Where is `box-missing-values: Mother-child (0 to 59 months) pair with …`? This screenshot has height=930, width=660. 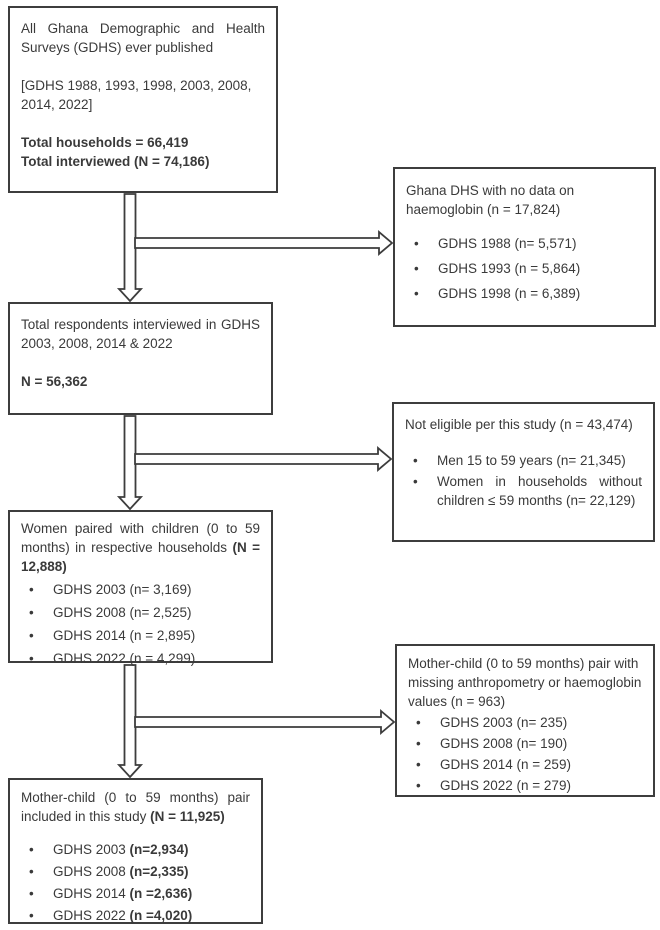
box-missing-values: Mother-child (0 to 59 months) pair with … is located at coordinates (525, 720).